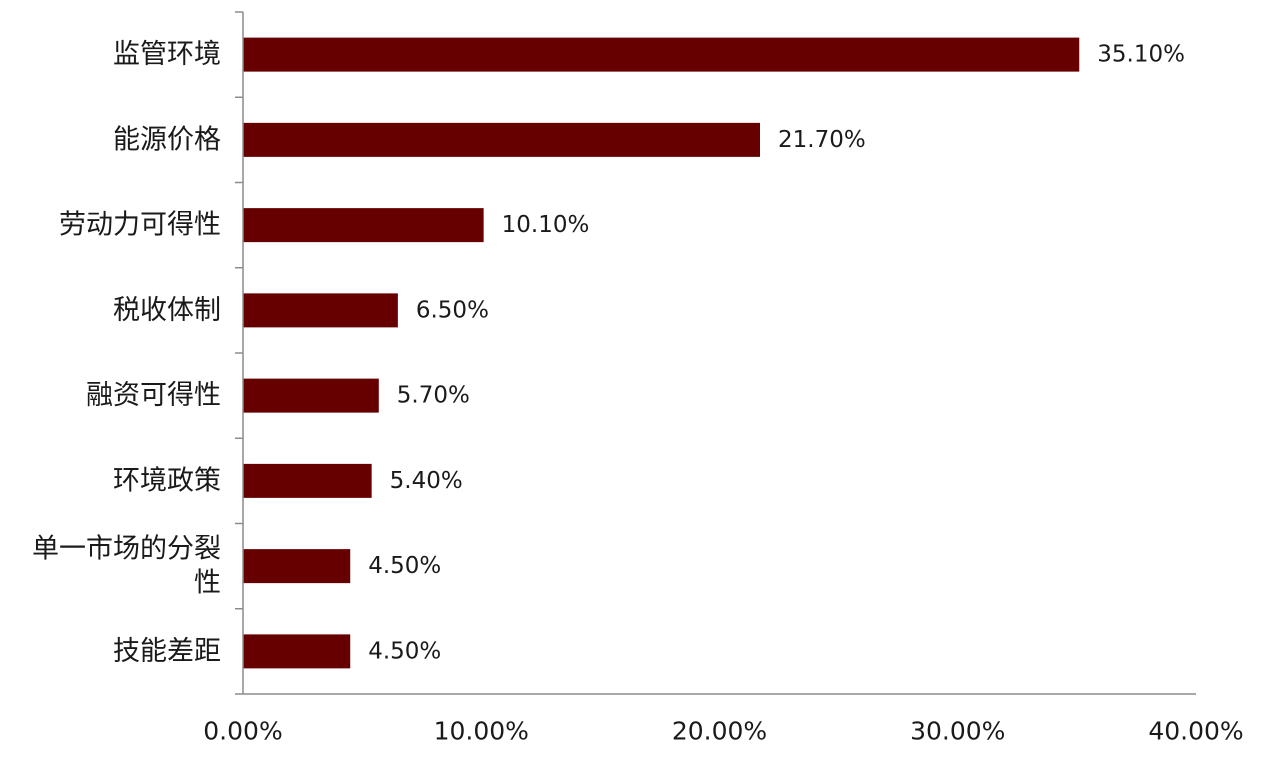 Image resolution: width=1266 pixels, height=759 pixels. I want to click on x-tick-label-0: 0.00%, so click(242, 731).